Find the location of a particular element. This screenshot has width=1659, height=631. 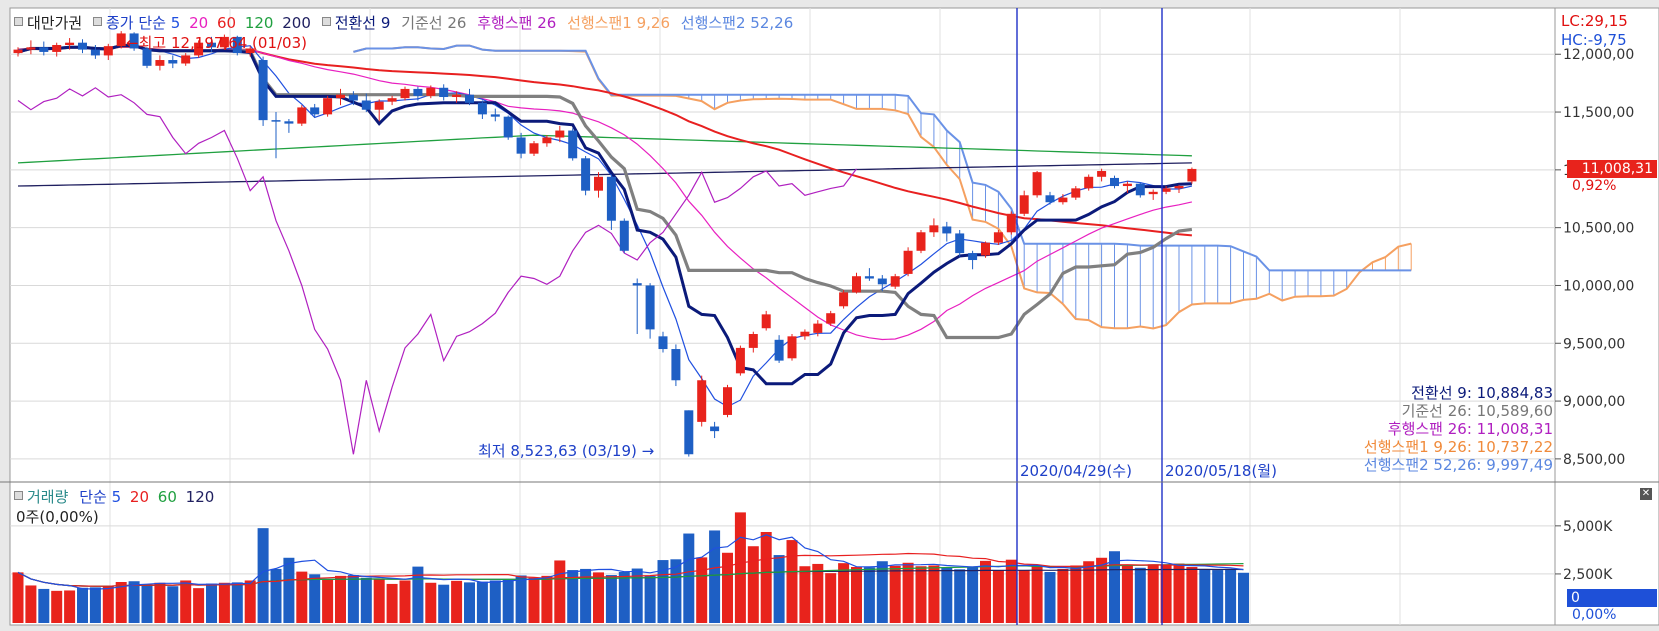

ma-type-label: 단순 is located at coordinates (152, 23).